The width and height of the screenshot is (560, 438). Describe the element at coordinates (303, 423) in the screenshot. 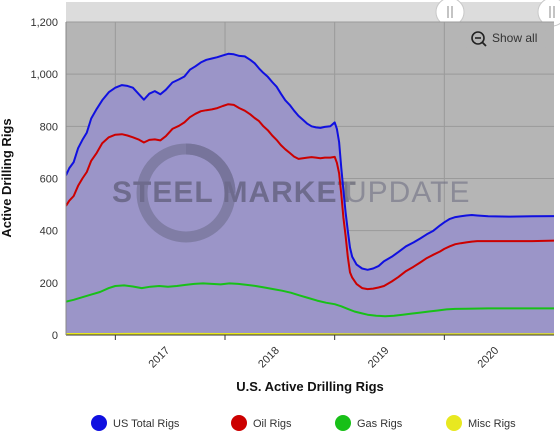

I see `legend: US Total Rigs Oil Rigs Gas Rigs Misc Rigs` at that location.